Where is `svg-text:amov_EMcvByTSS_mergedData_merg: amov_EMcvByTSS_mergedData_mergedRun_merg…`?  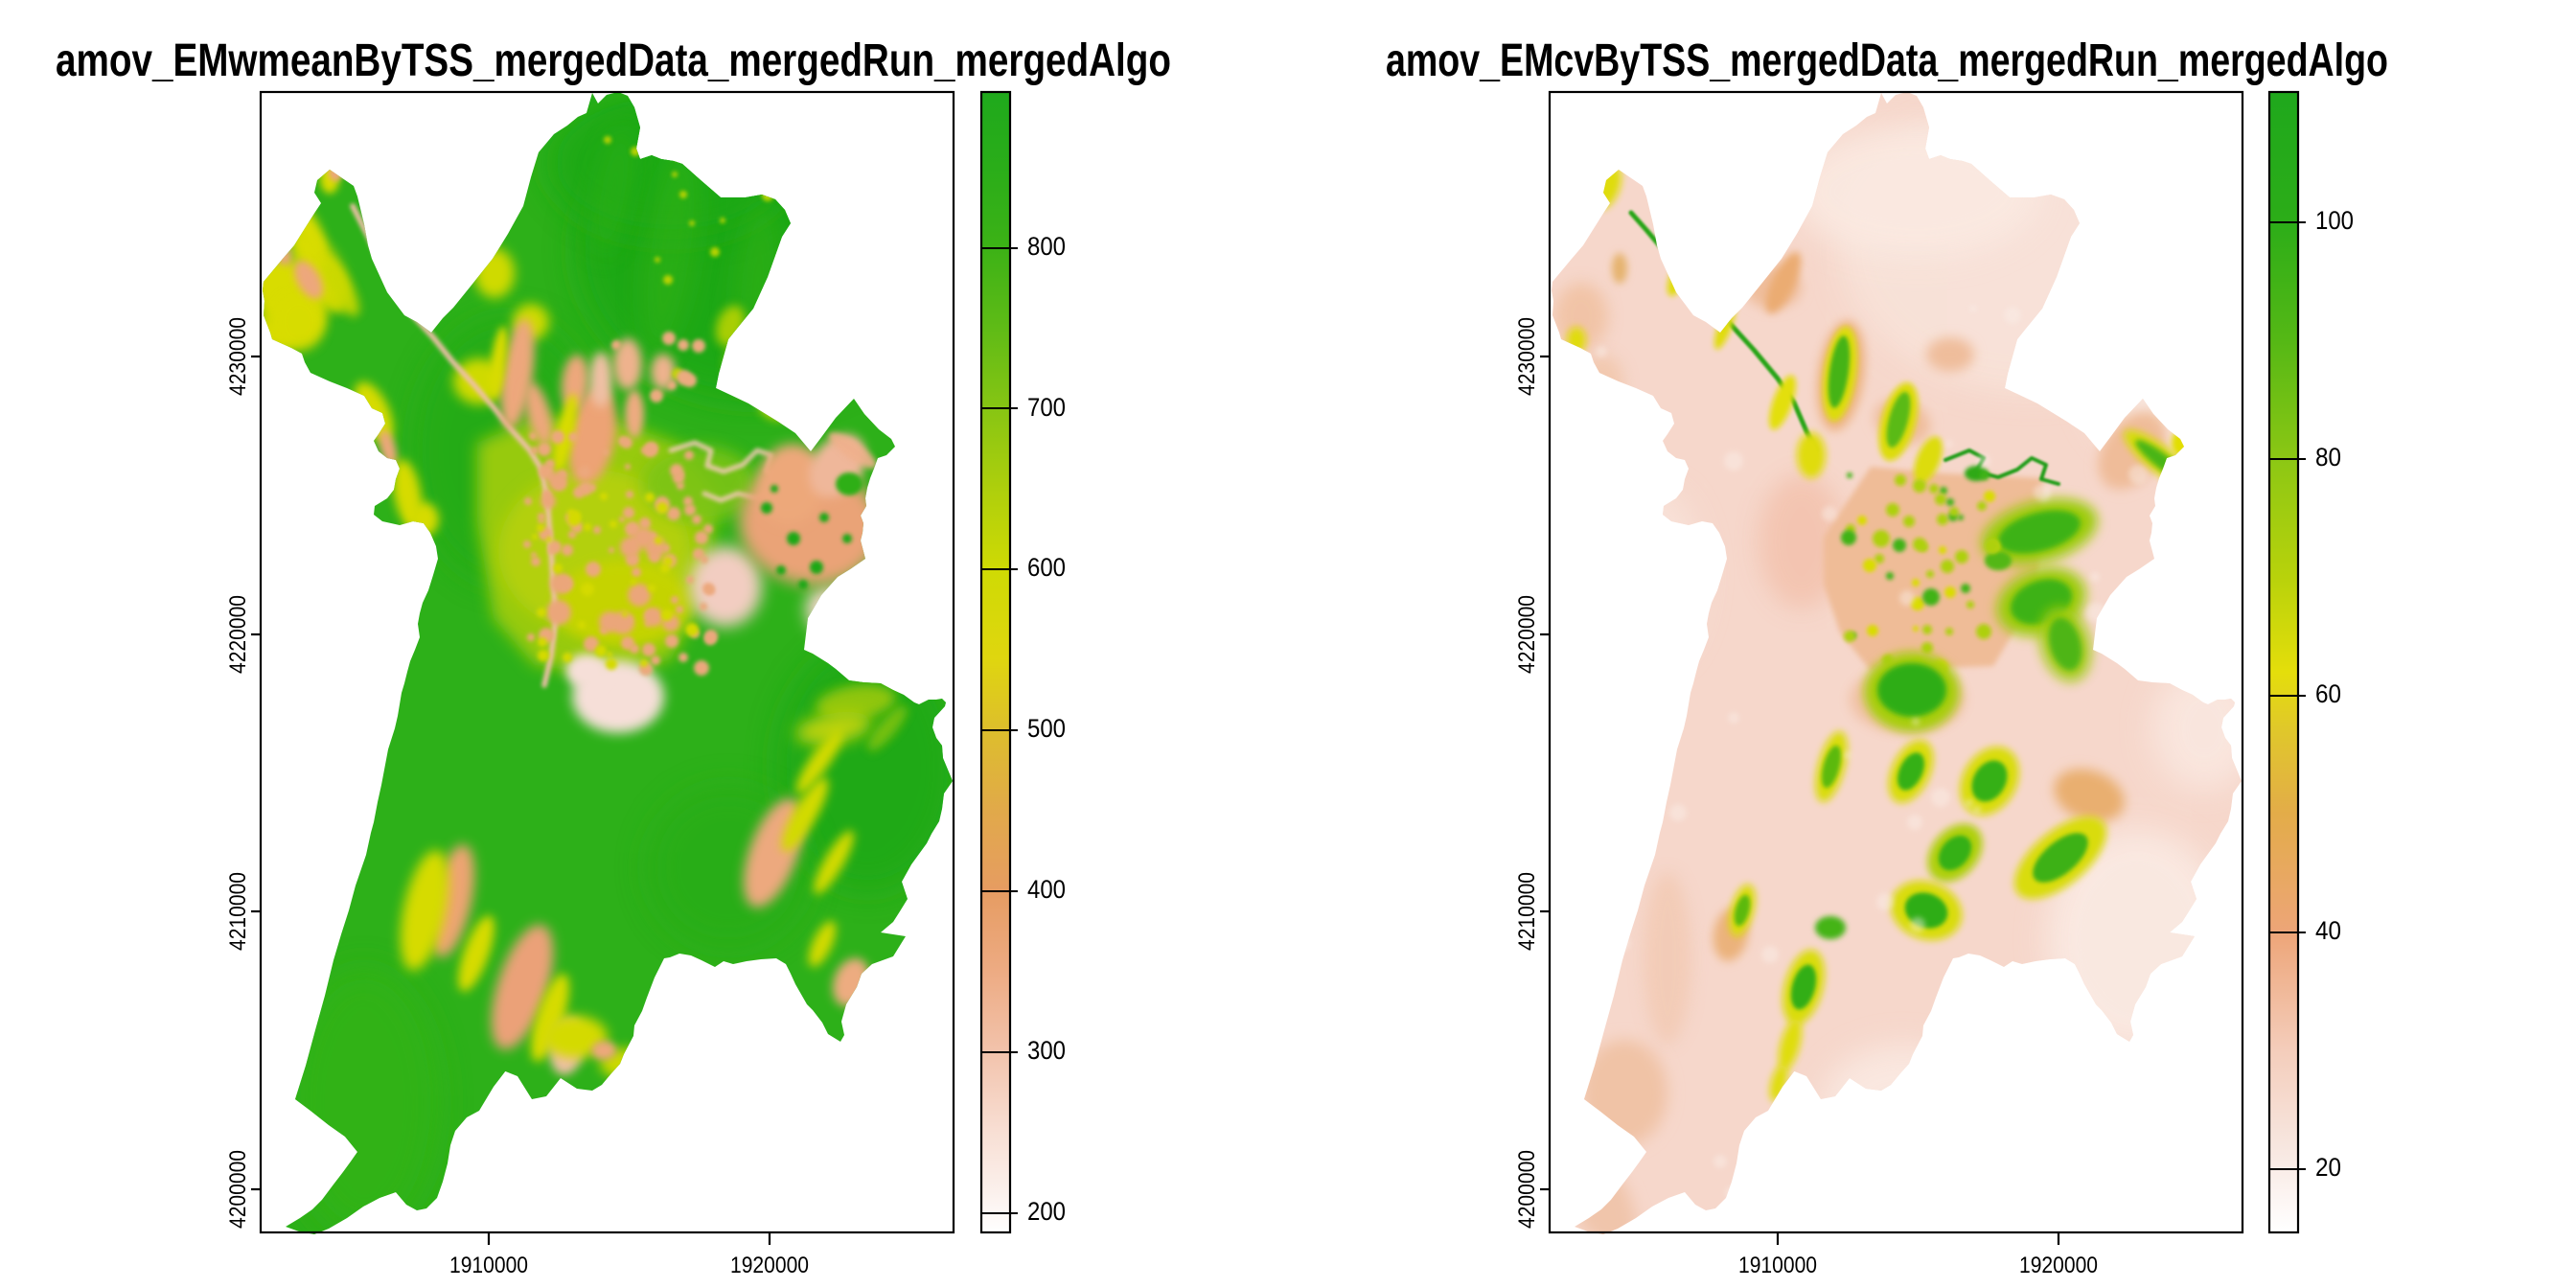 svg-text:amov_EMcvByTSS_mergedData_merg: amov_EMcvByTSS_mergedData_mergedRun_merg… is located at coordinates (1887, 60).